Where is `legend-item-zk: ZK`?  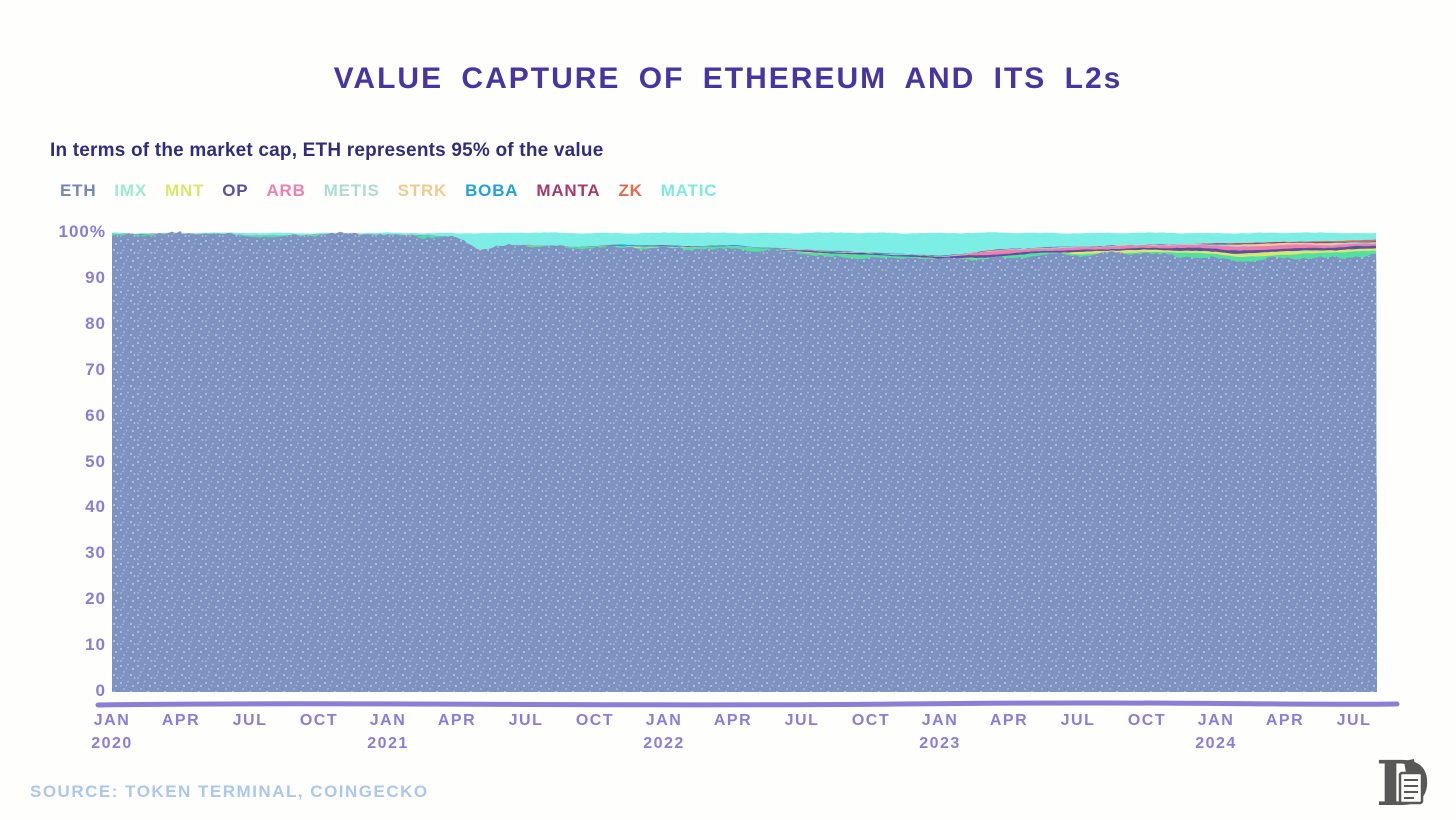
legend-item-zk: ZK is located at coordinates (630, 190).